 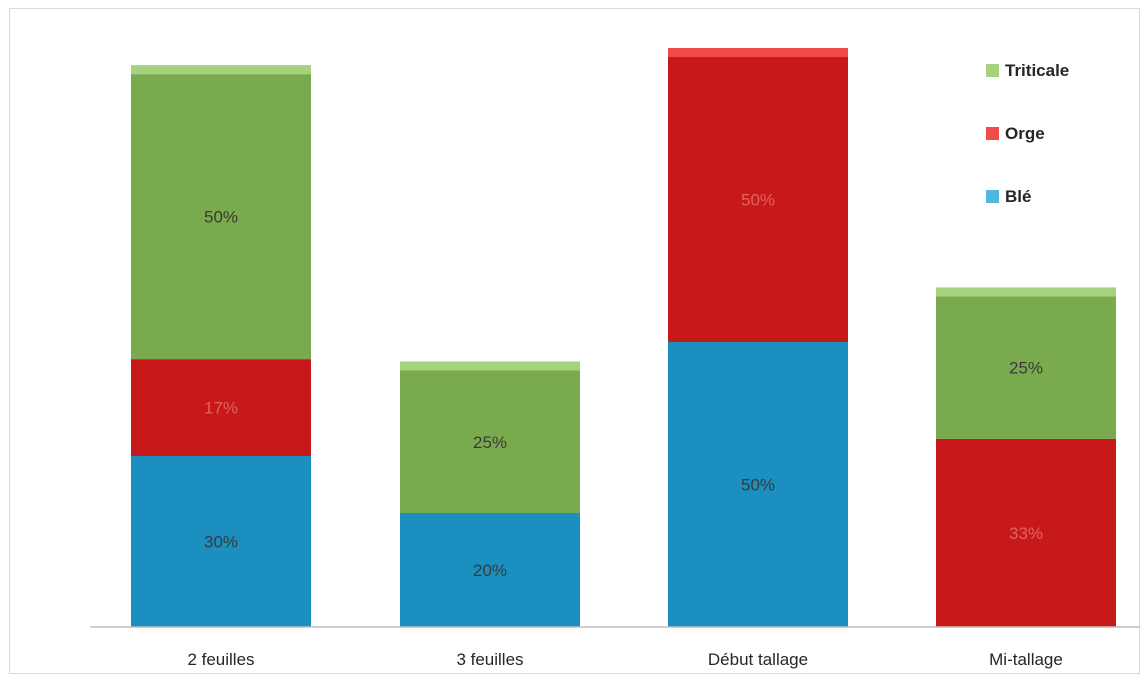 I want to click on legend-label: Blé, so click(x=1018, y=196).